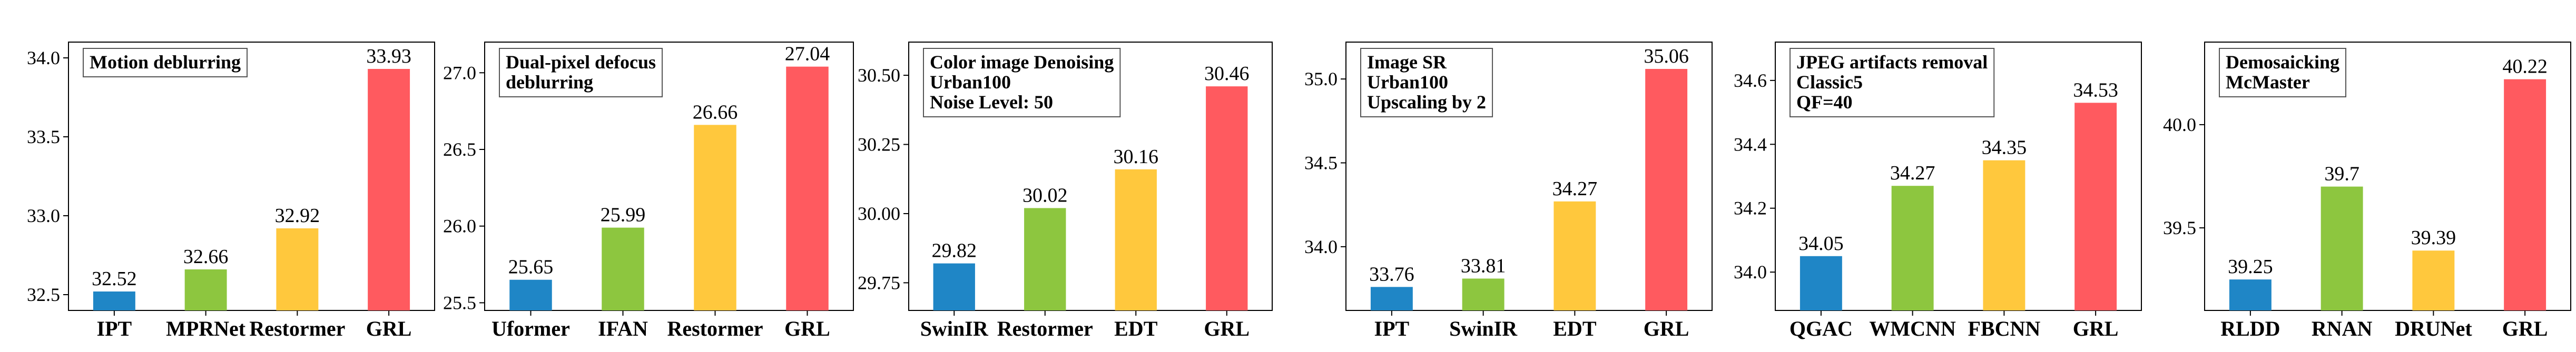 The height and width of the screenshot is (352, 2576). What do you see at coordinates (2095, 90) in the screenshot?
I see `value-label: 34.53` at bounding box center [2095, 90].